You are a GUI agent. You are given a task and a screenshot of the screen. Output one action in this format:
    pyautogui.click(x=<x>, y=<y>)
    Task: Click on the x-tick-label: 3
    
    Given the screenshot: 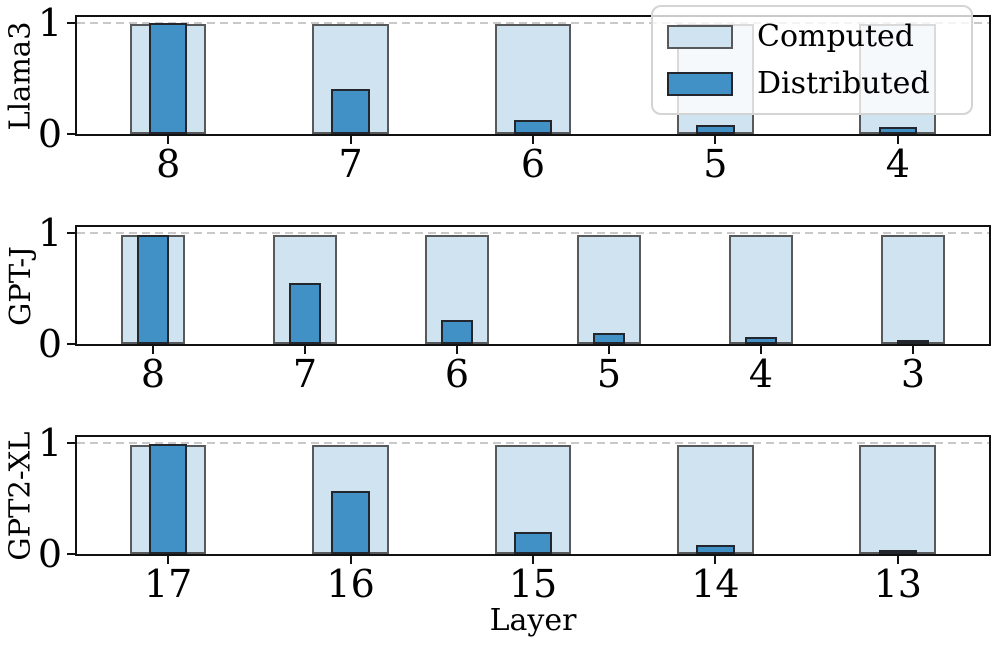 What is the action you would take?
    pyautogui.click(x=913, y=374)
    